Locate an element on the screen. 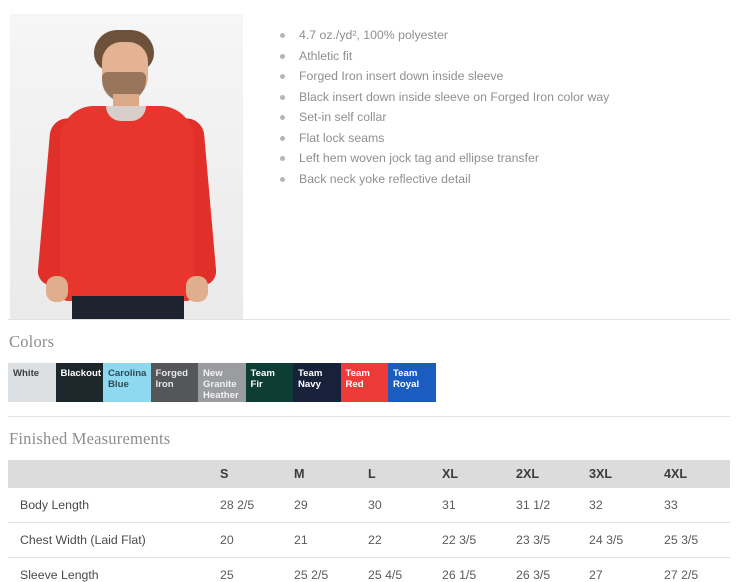 This screenshot has width=738, height=582. feature-item: 4.7 oz./yd², 100% polyester is located at coordinates (509, 35).